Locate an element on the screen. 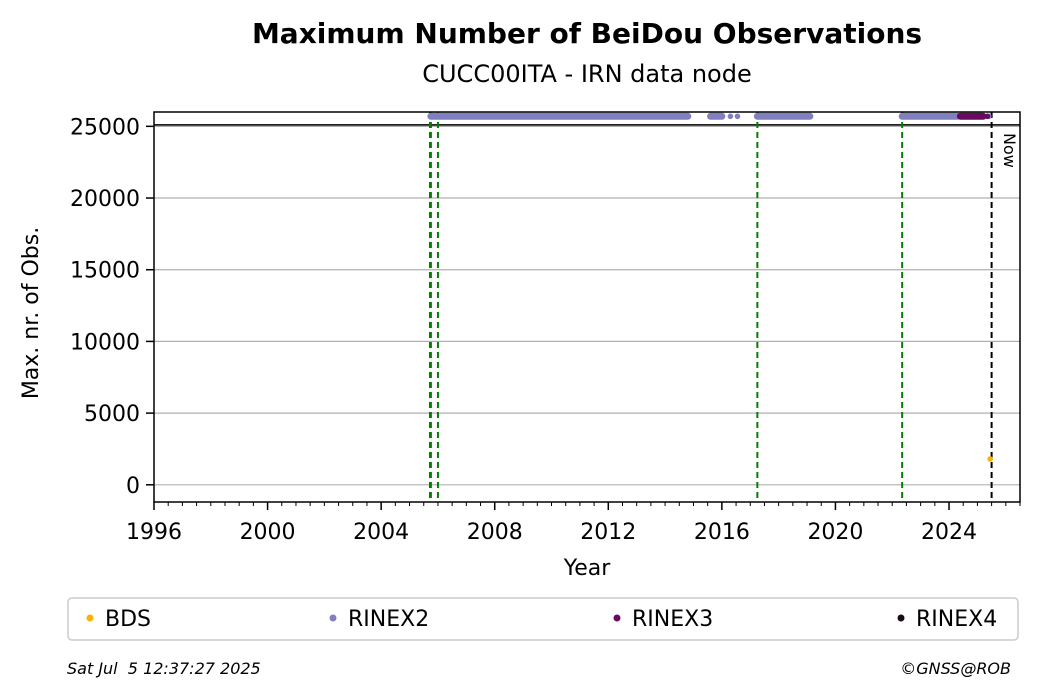 Image resolution: width=1040 pixels, height=699 pixels. legend: BDS RINEX2 RINEX3 RINEX4 is located at coordinates (541, 619).